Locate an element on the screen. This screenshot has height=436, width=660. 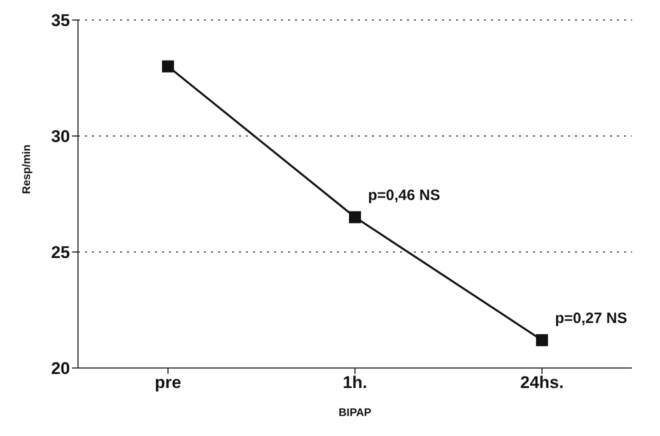
x-tick-label: pre is located at coordinates (168, 382).